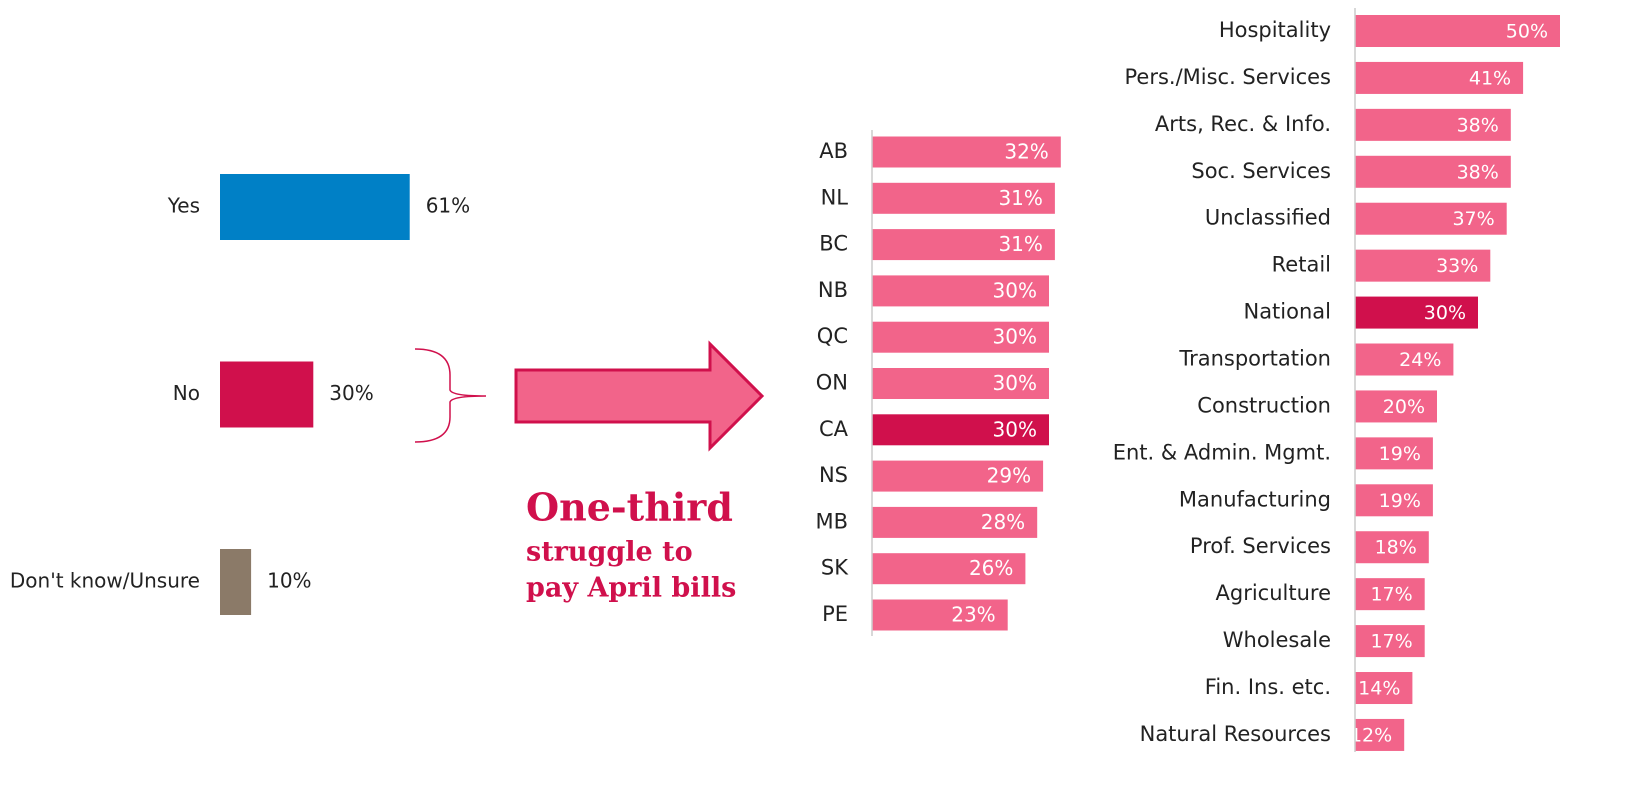 The width and height of the screenshot is (1652, 794). What do you see at coordinates (831, 521) in the screenshot?
I see `category-label: MB` at bounding box center [831, 521].